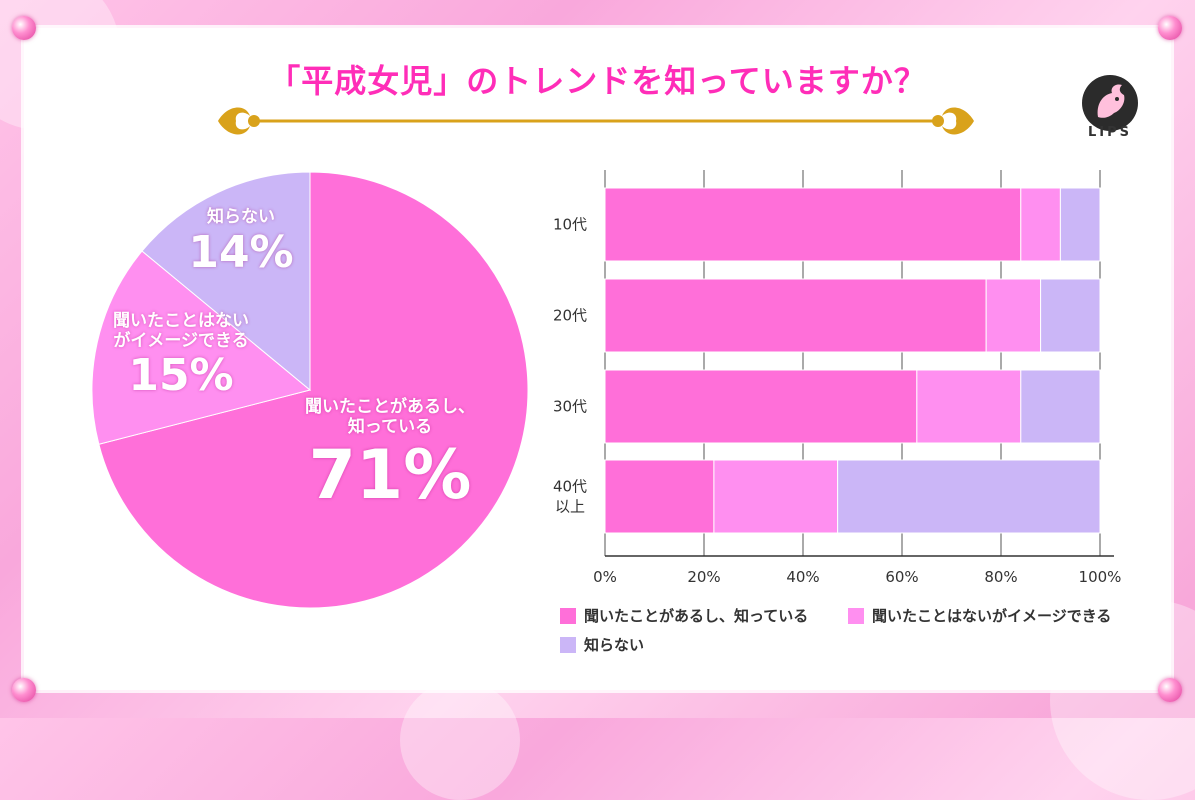  Describe the element at coordinates (696, 616) in the screenshot. I see `legend-label-know: 聞いたことがあるし、知っている` at that location.